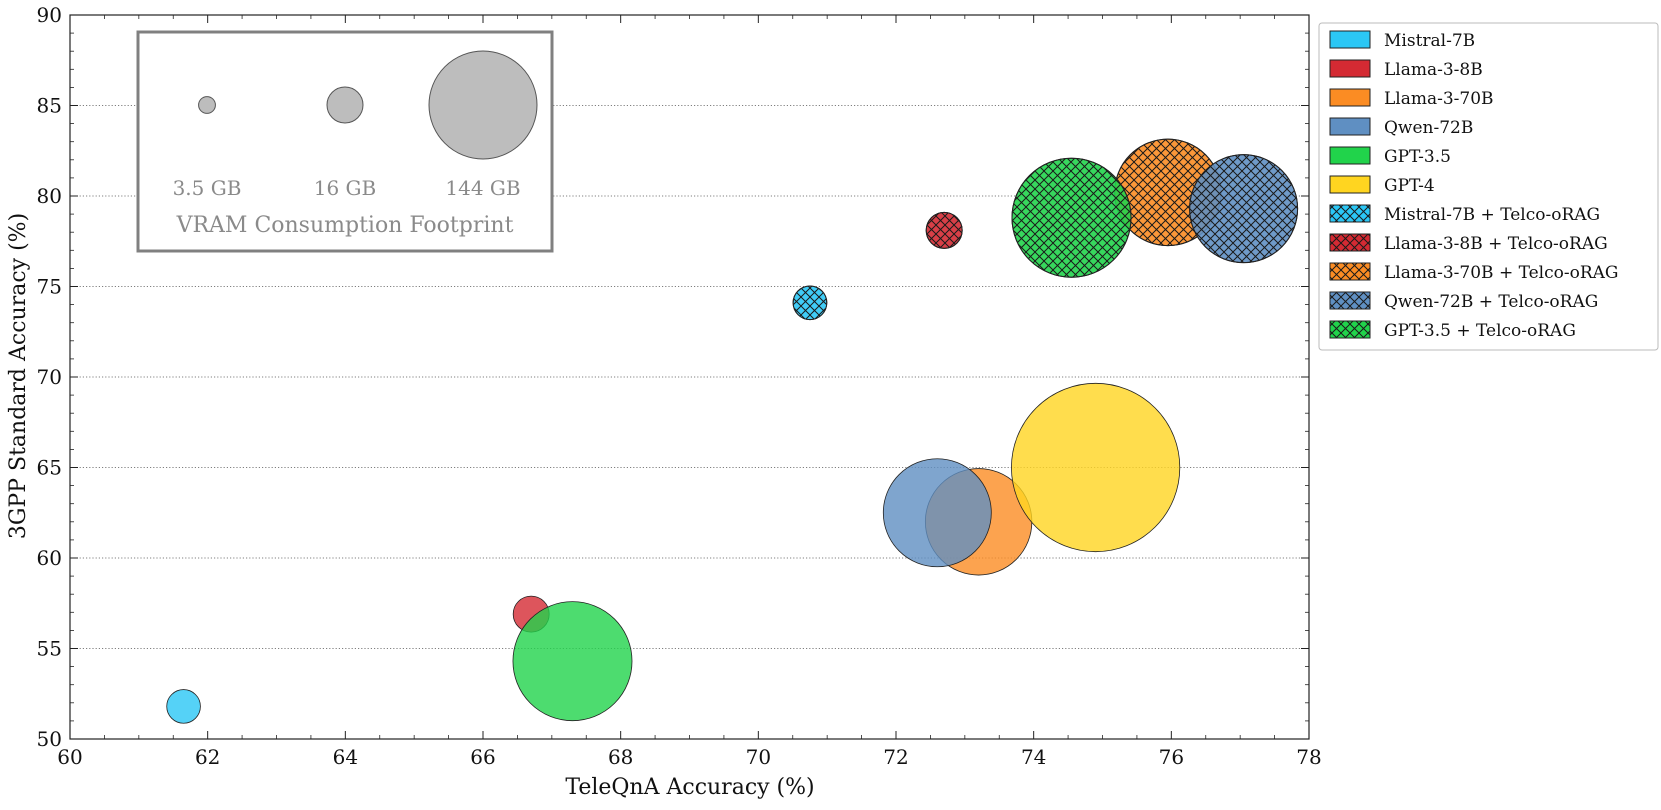 This screenshot has width=1661, height=810. Describe the element at coordinates (1480, 331) in the screenshot. I see `legend-label: GPT-3.5 + Telco-oRAG` at that location.